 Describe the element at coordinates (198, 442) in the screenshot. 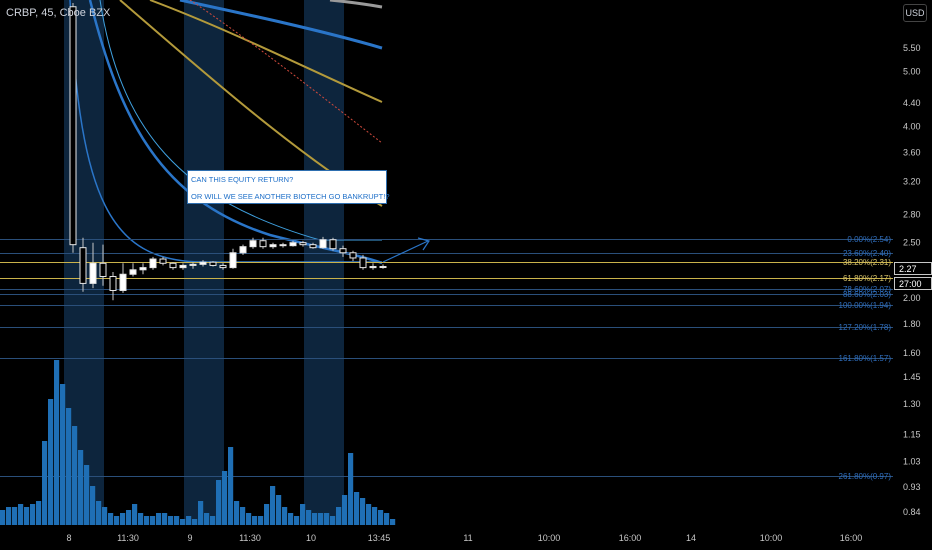

I see `volume-bars` at that location.